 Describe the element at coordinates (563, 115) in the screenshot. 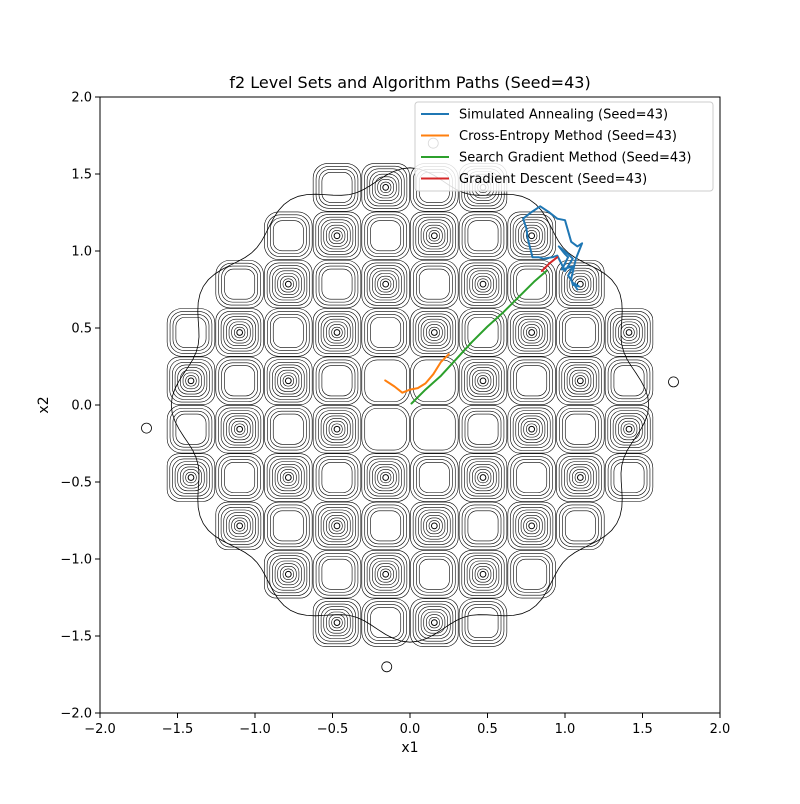

I see `legend-label: Simulated Annealing (Seed=43)` at that location.